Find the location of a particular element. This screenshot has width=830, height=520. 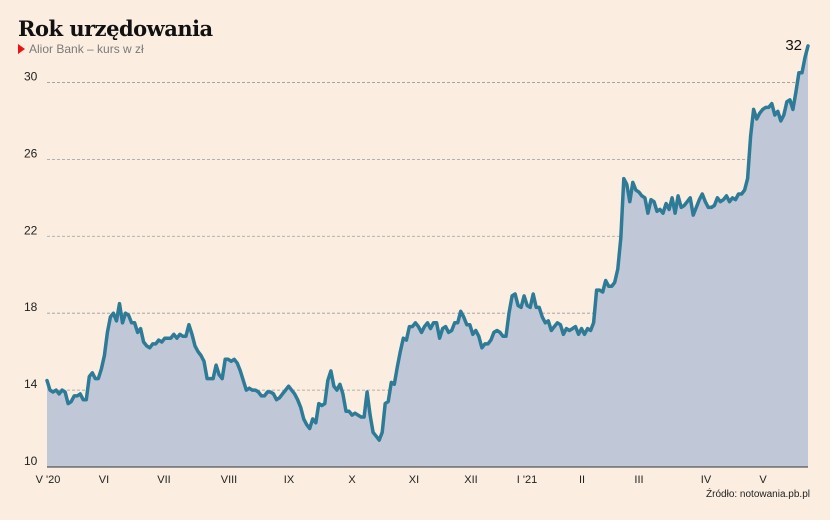

x-tick-label: XI is located at coordinates (414, 480).